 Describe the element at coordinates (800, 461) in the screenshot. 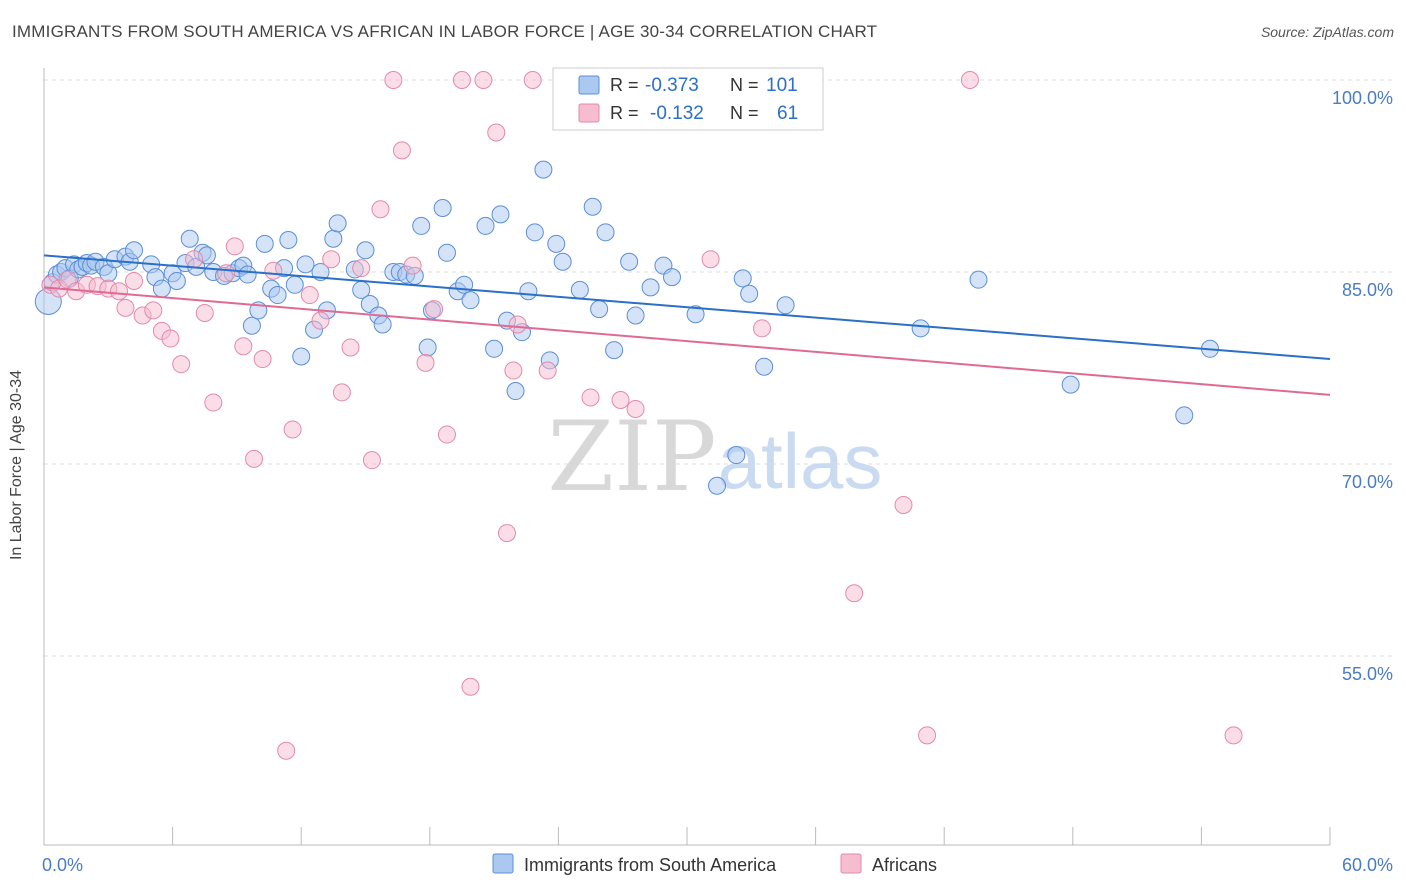

I see `watermark-atlas: atlas` at that location.